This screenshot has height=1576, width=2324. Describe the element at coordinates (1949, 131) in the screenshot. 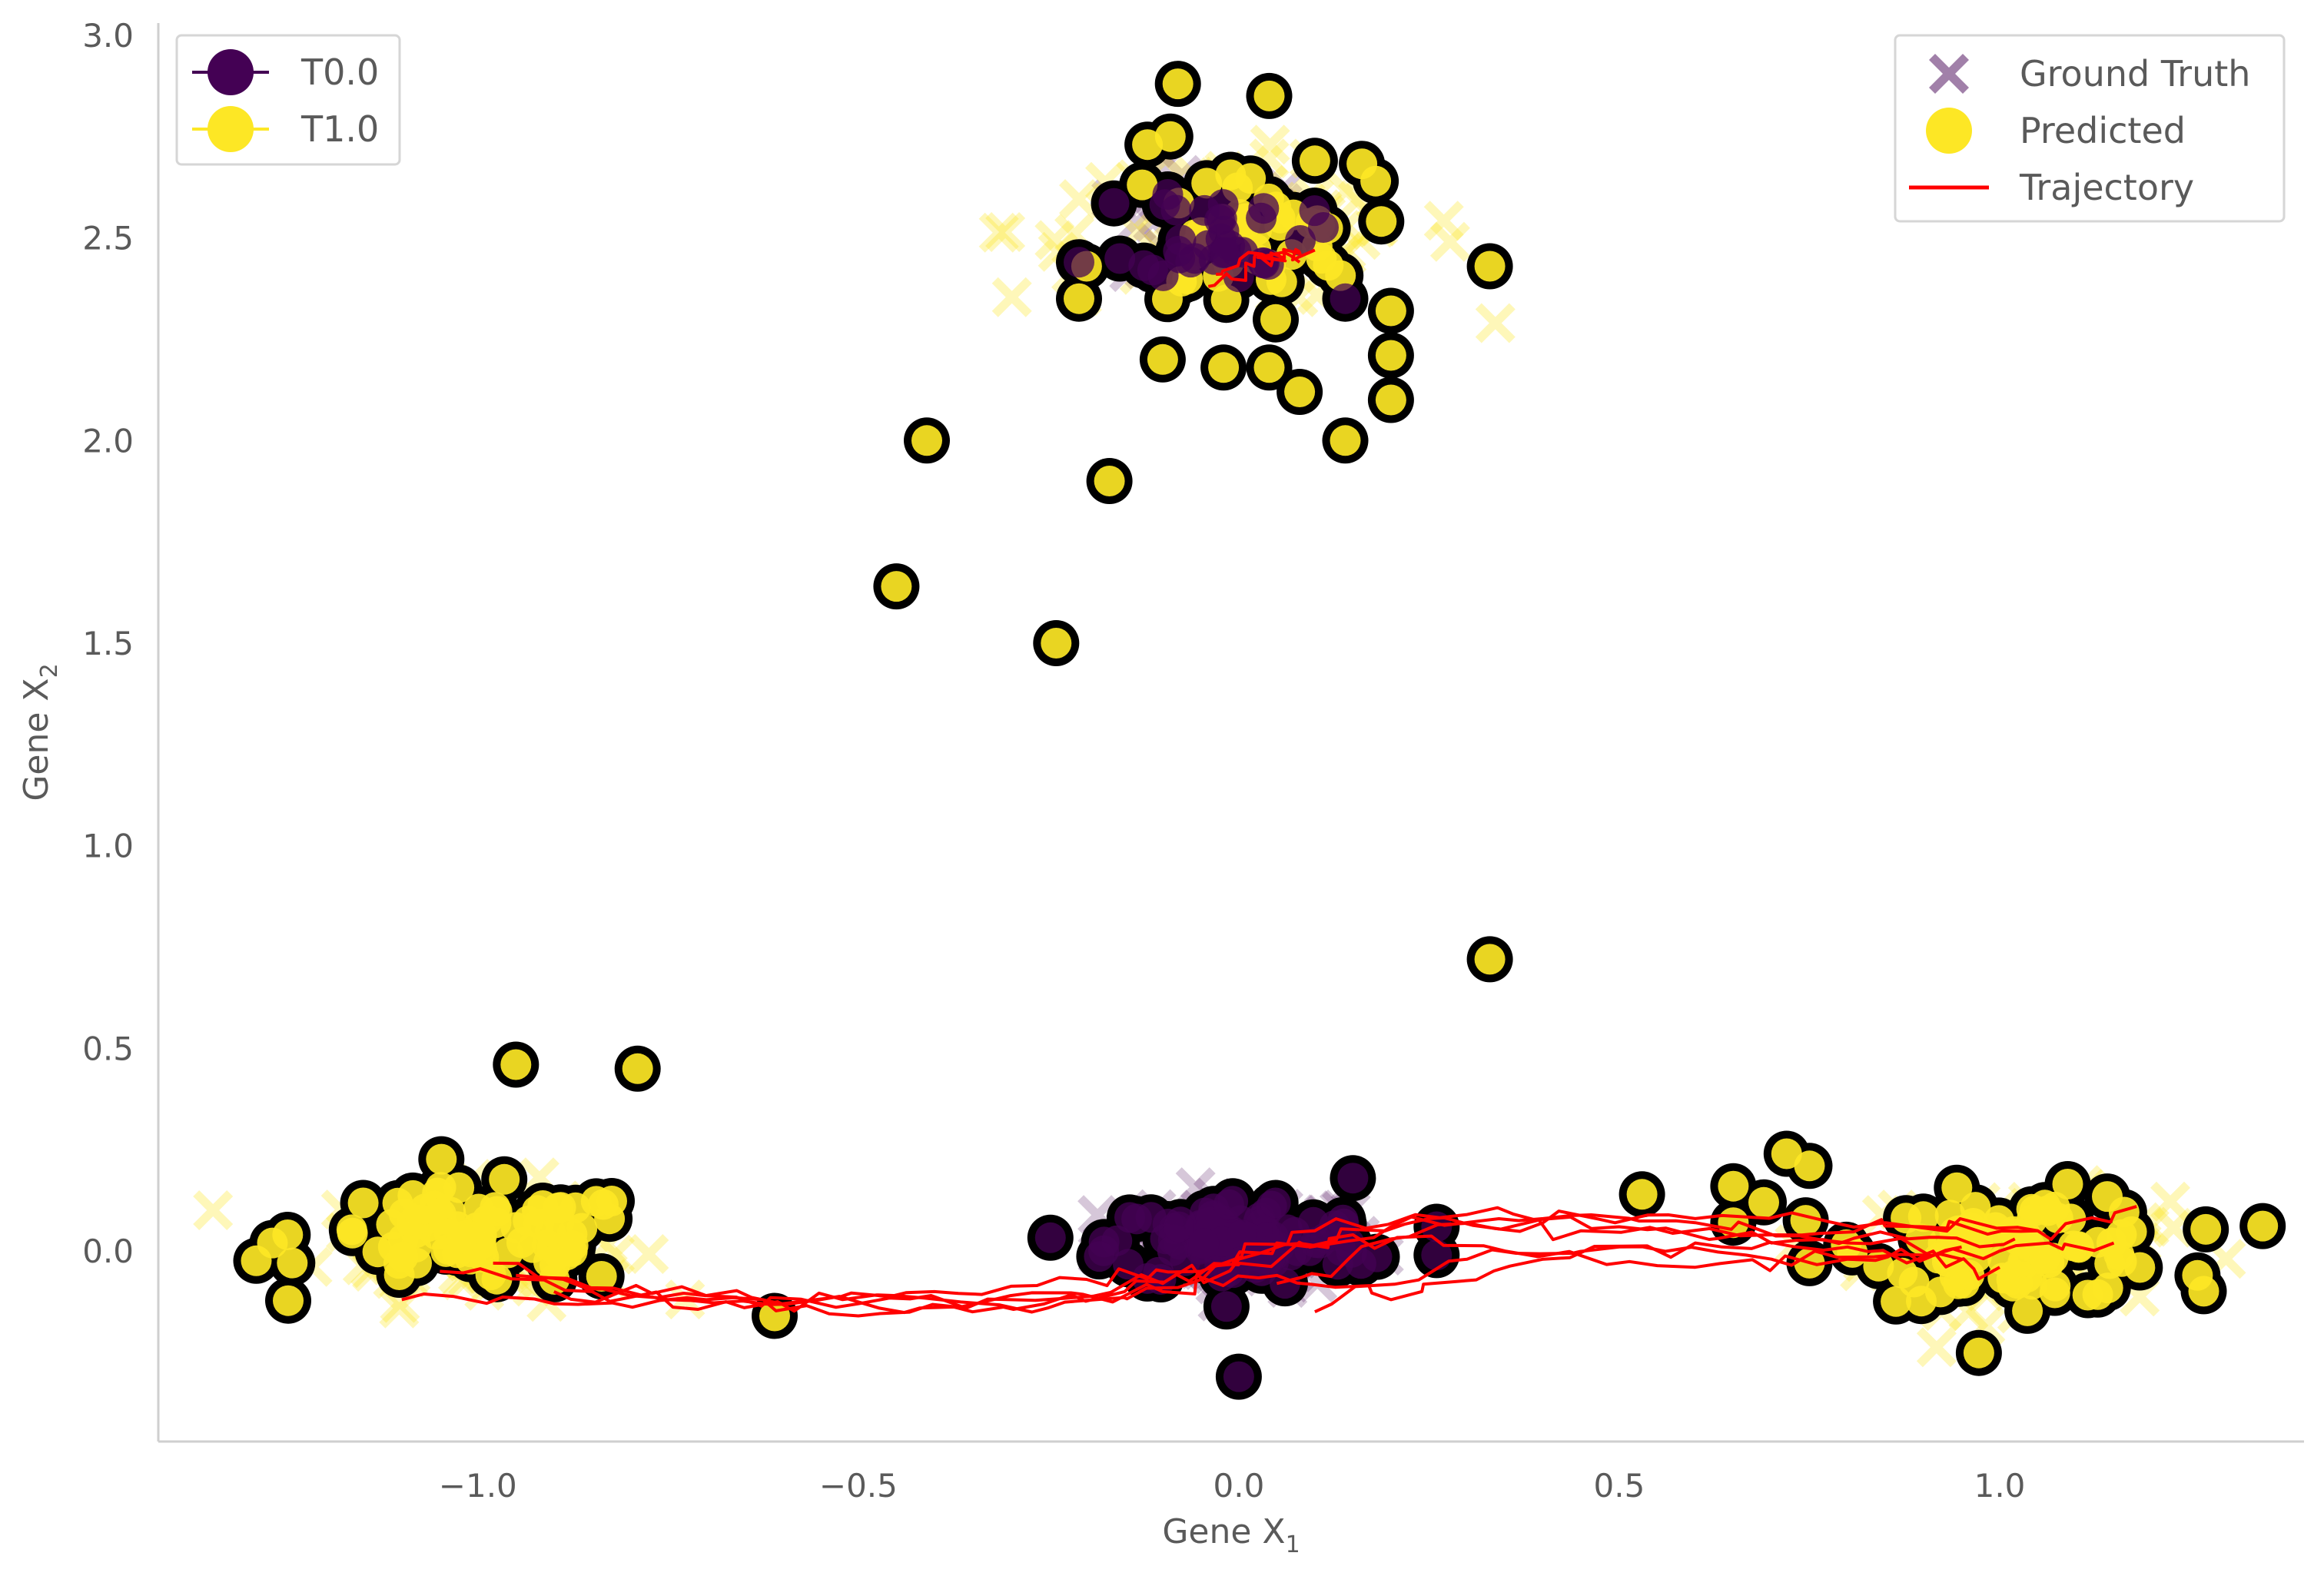

I see `legend-predicted-marker` at that location.